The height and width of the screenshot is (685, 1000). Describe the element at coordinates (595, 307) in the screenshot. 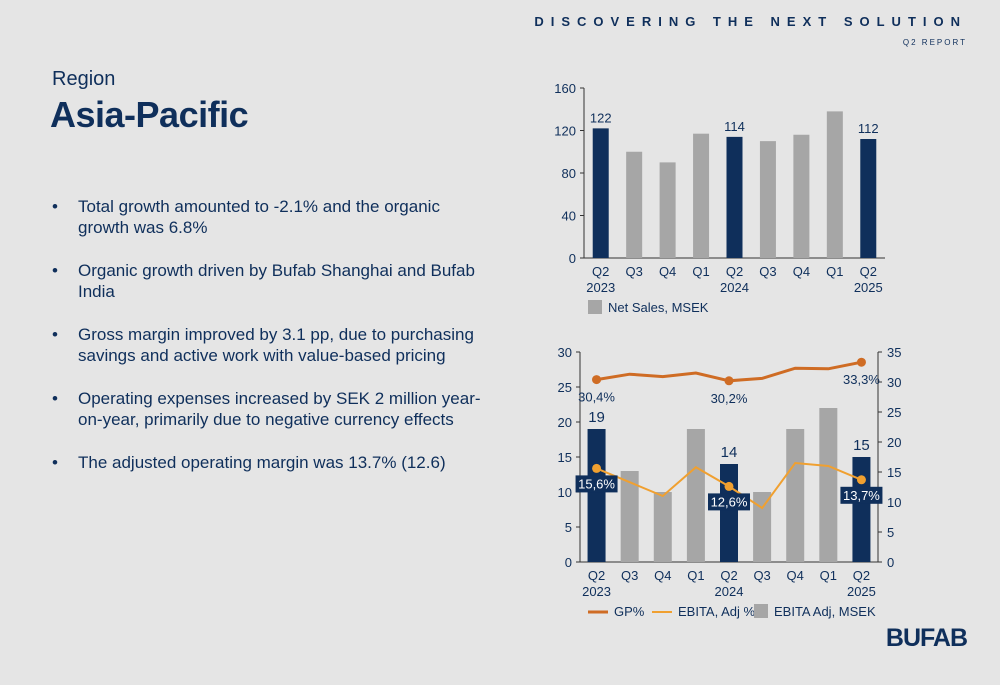

I see `legend-swatch` at that location.